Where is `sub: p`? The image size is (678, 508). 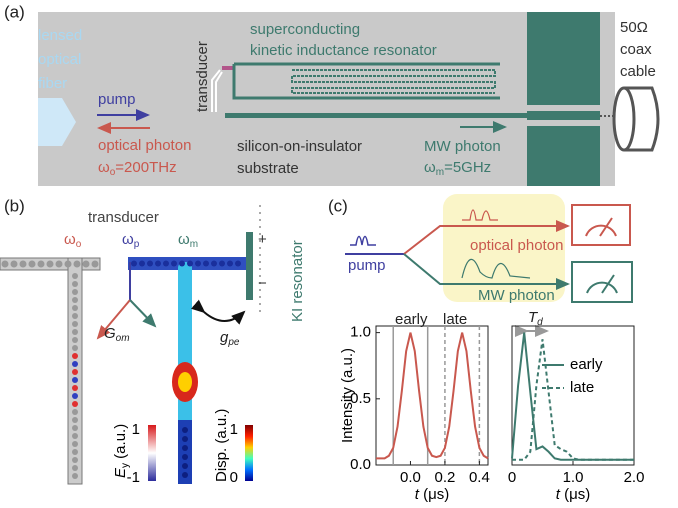 sub: p is located at coordinates (137, 244).